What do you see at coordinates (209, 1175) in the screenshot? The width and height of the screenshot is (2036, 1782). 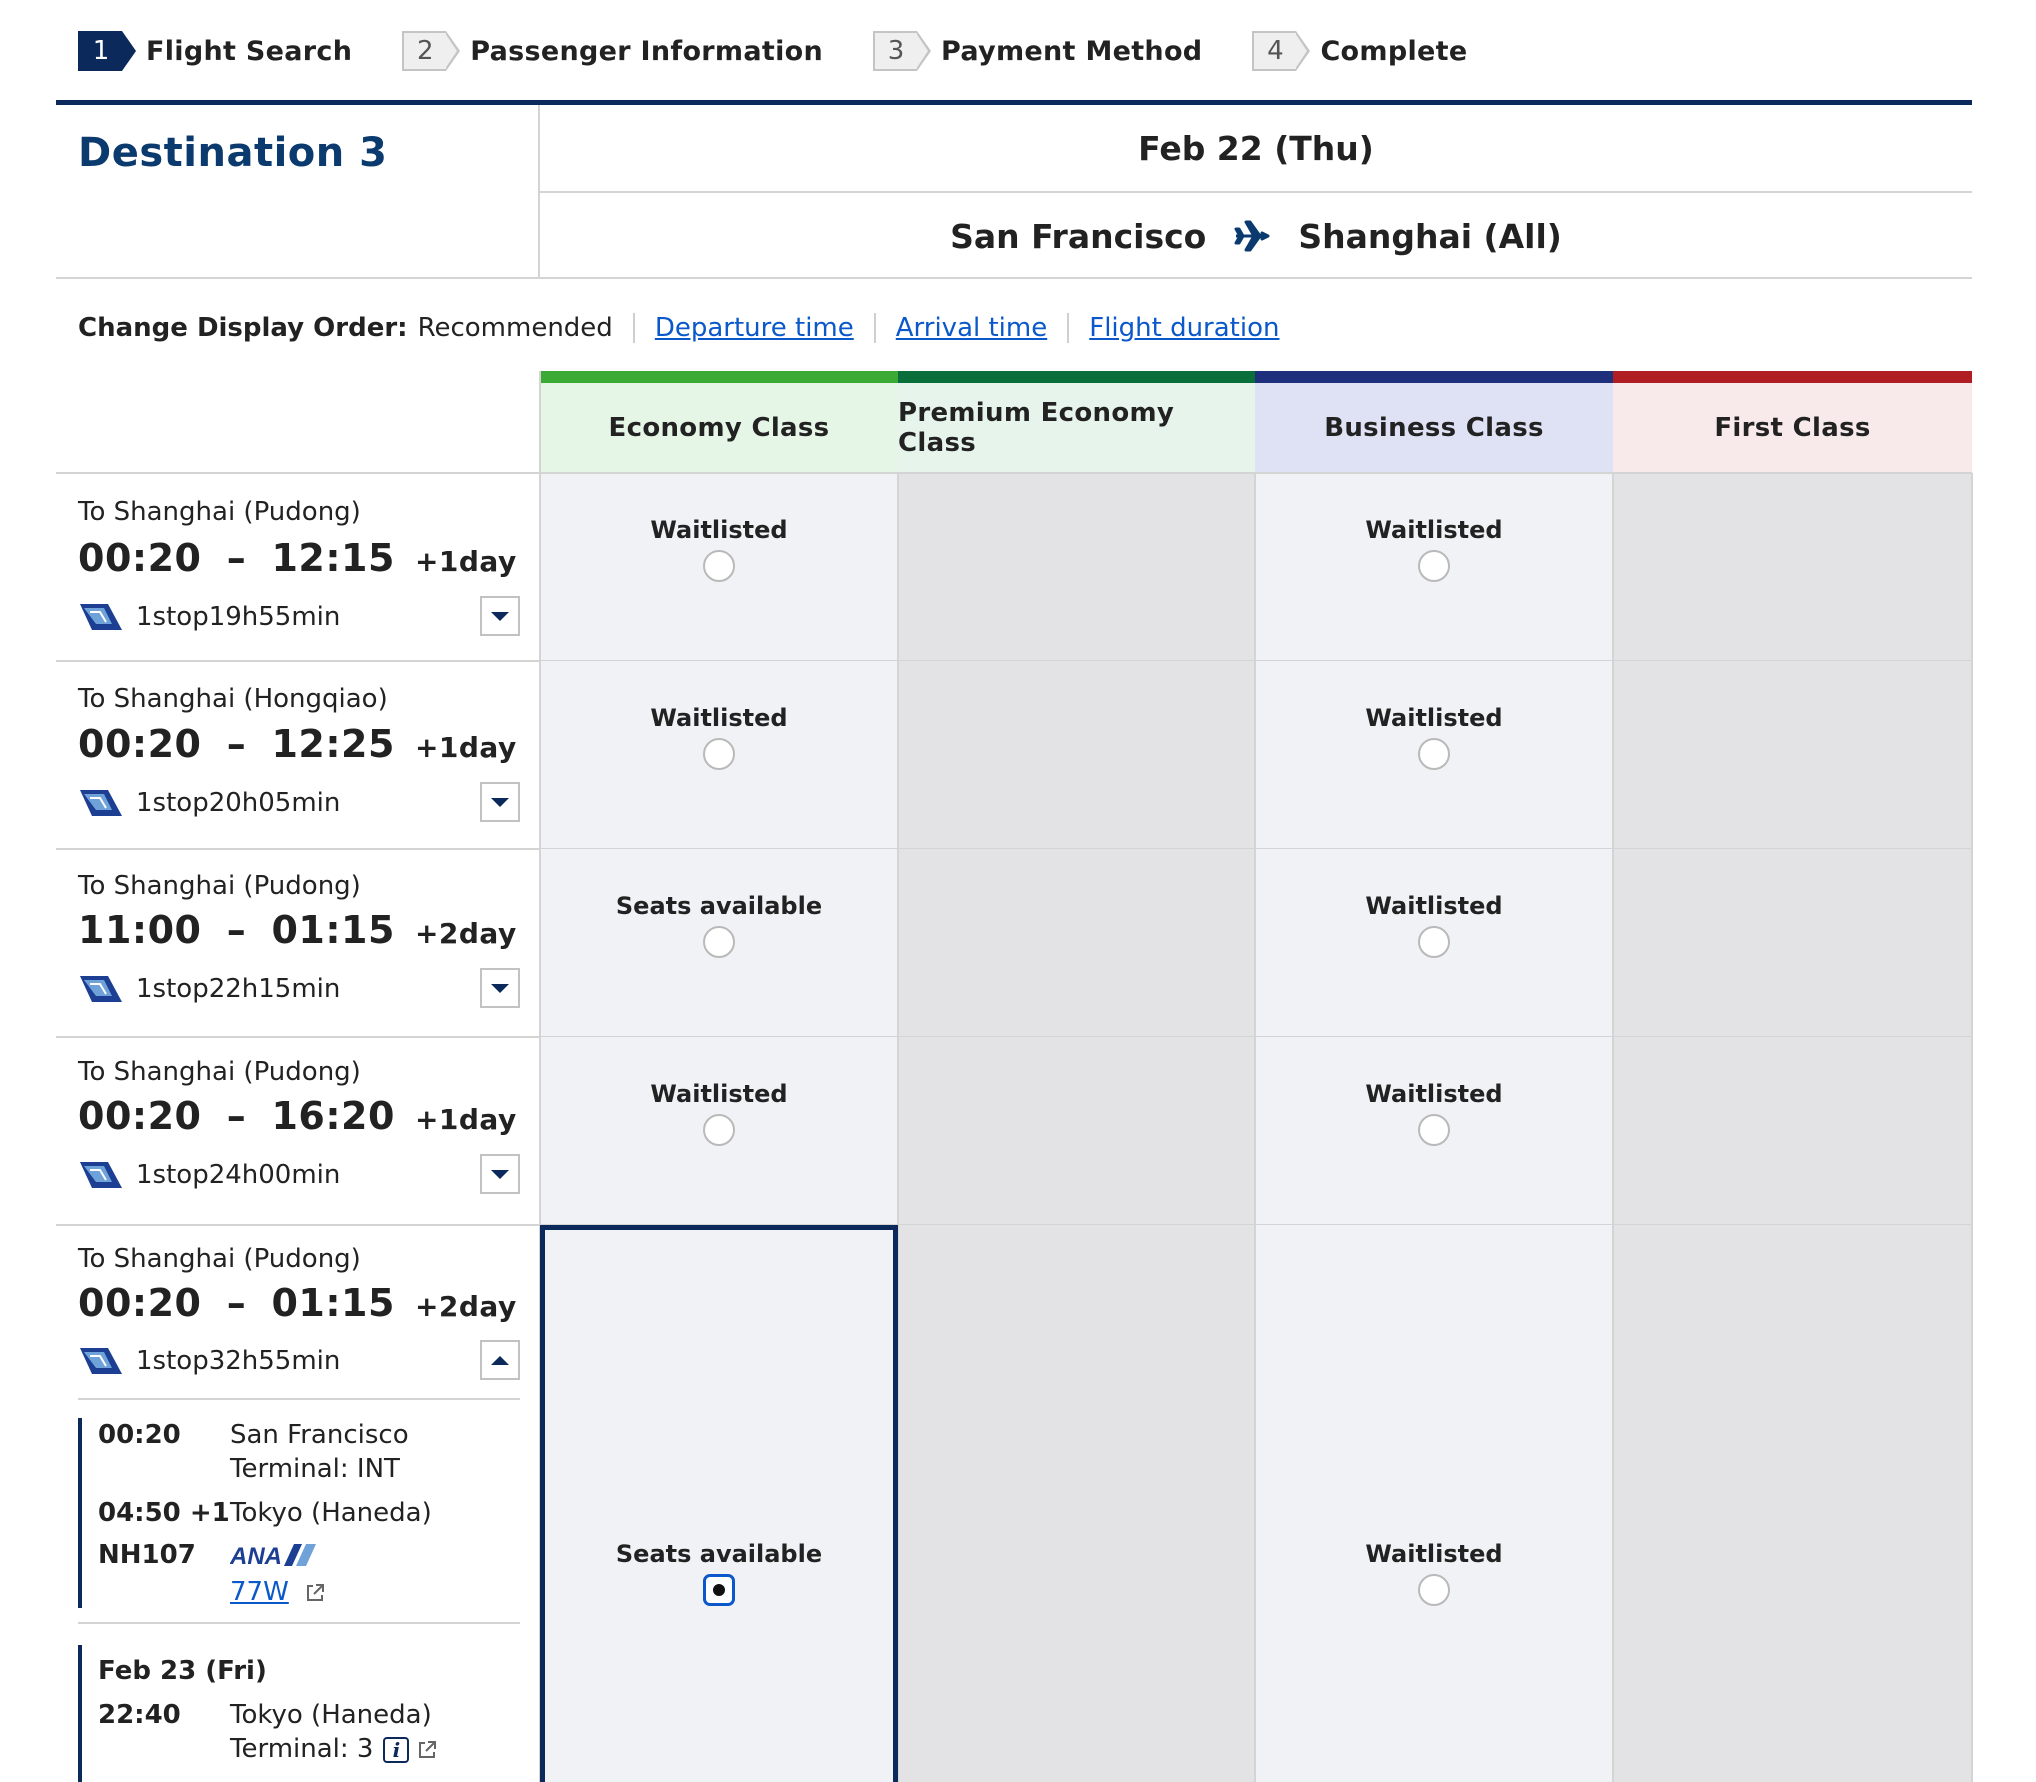 I see `flight-duration: 1stop24h00min` at bounding box center [209, 1175].